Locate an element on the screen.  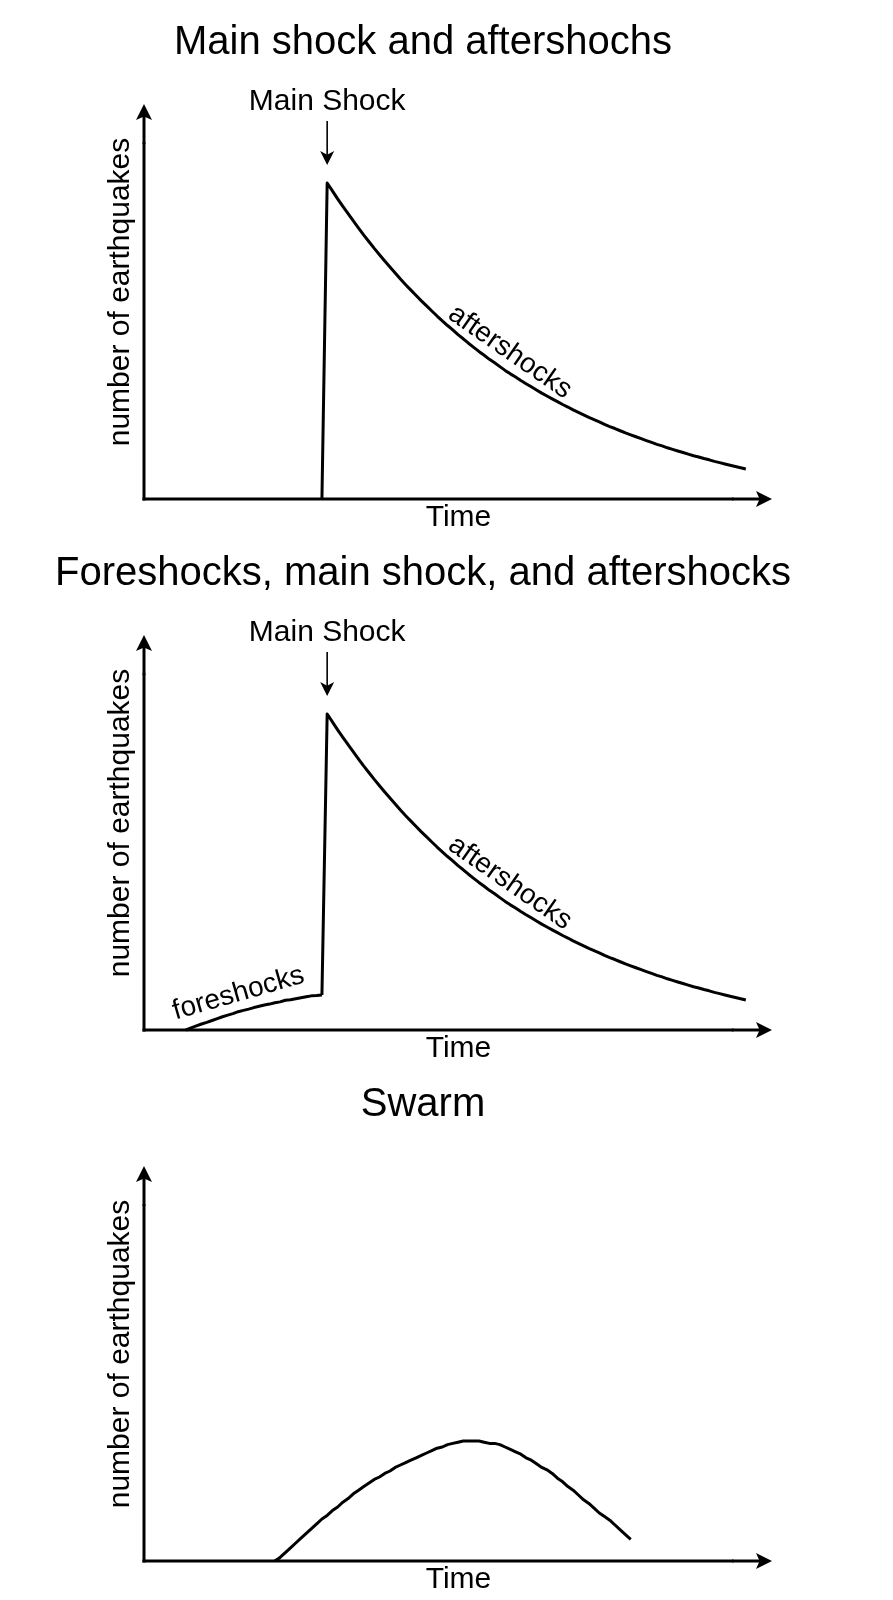
chart-title: Swarm is located at coordinates (423, 1102).